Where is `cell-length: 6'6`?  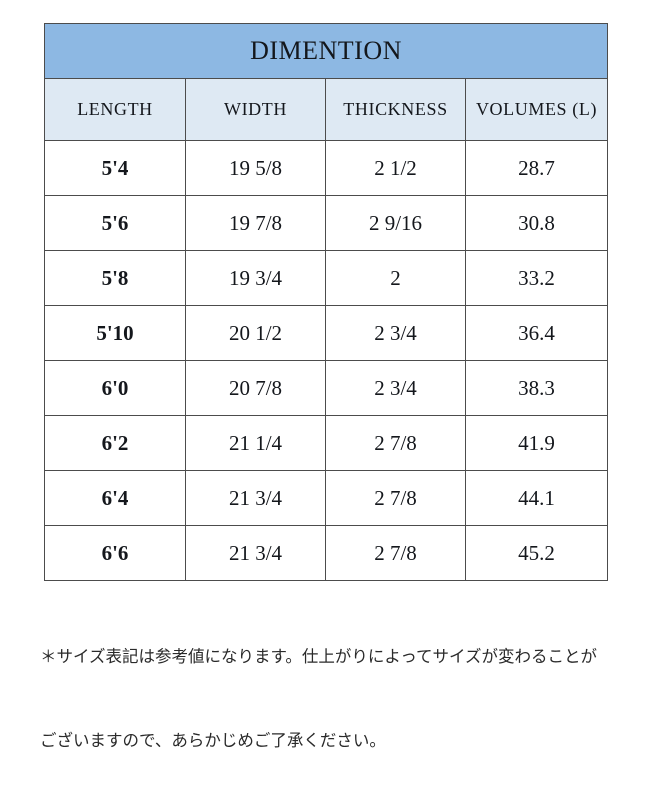
cell-length: 6'6 is located at coordinates (115, 553).